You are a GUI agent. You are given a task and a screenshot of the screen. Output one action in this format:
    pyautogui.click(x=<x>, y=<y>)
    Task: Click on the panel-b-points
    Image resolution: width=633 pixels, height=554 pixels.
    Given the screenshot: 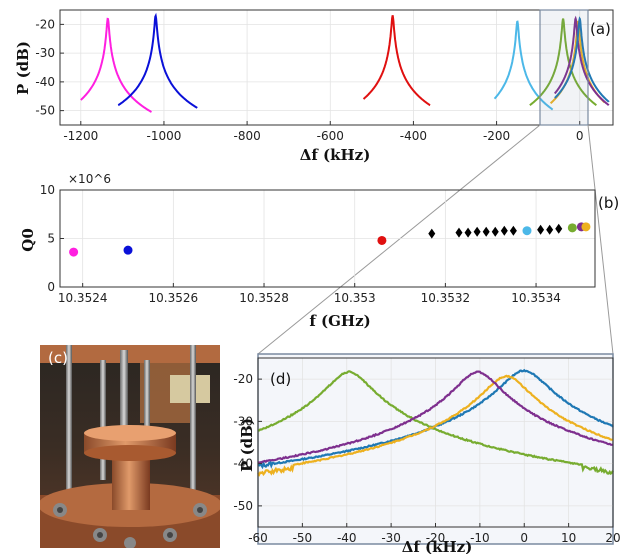 What is the action you would take?
    pyautogui.click(x=330, y=239)
    